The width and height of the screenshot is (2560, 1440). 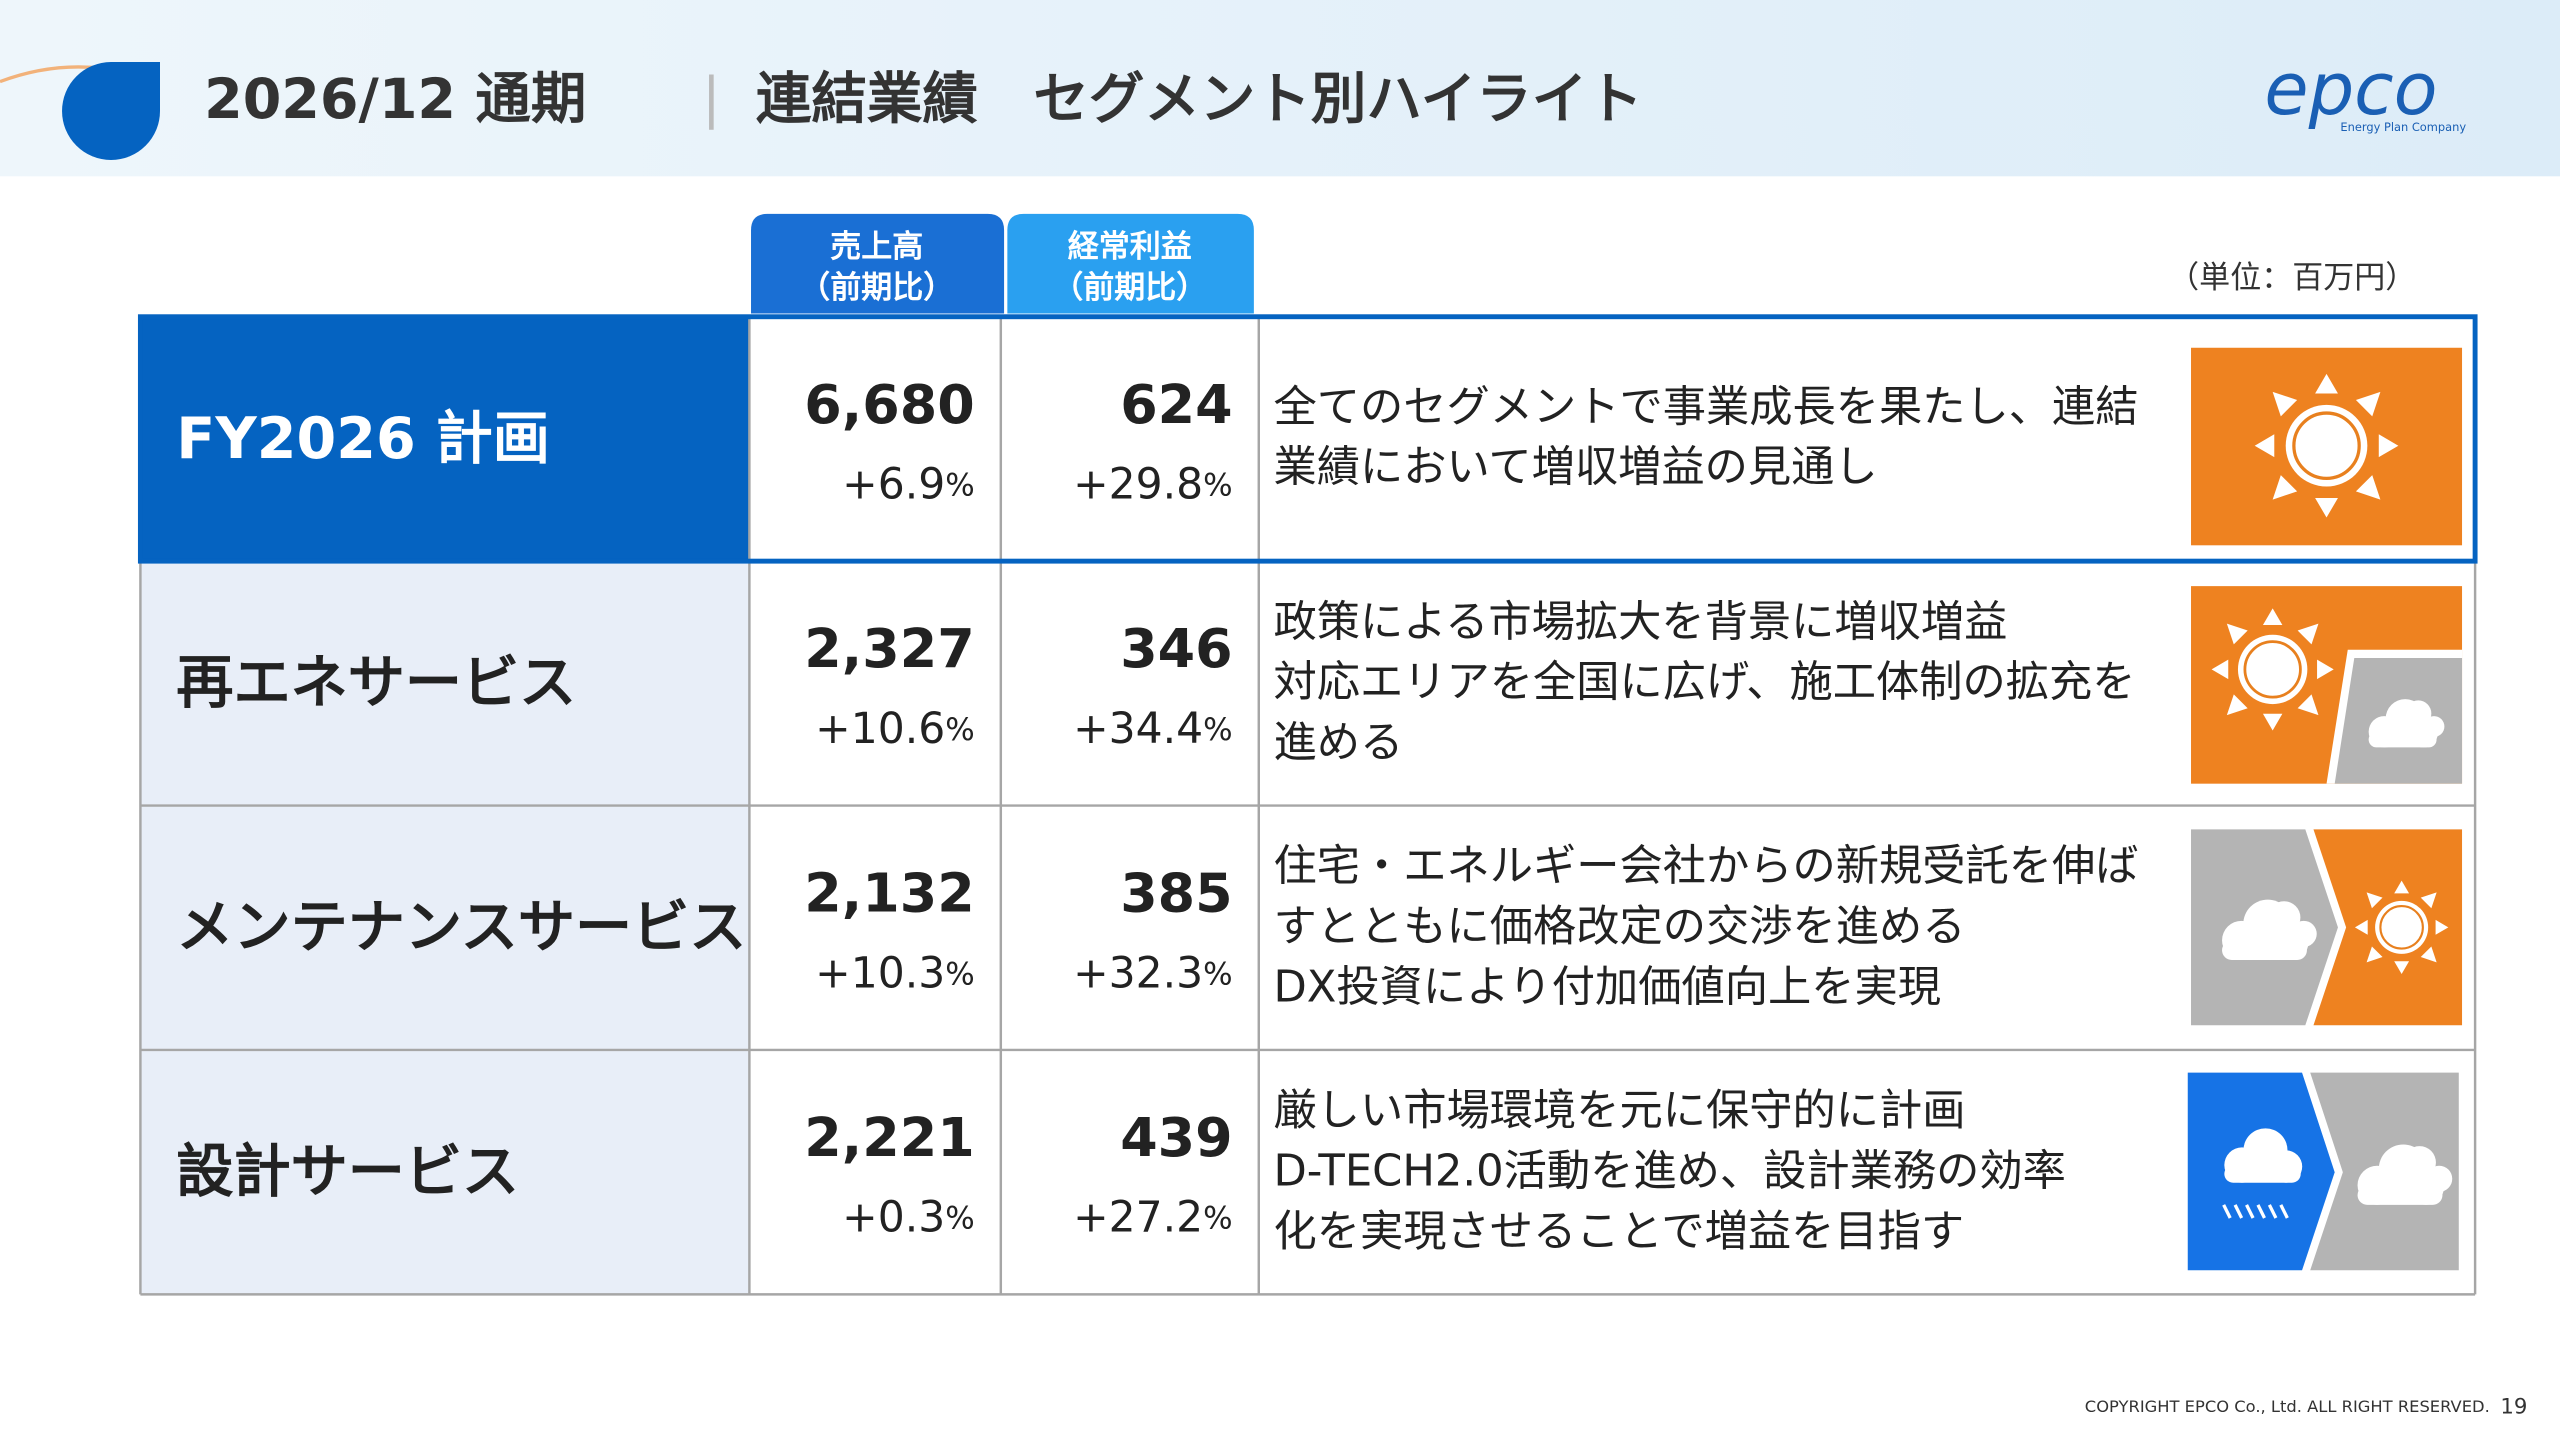 What do you see at coordinates (1618, 1232) in the screenshot?
I see `comment-line: 化を実現させることで増益を目指す` at bounding box center [1618, 1232].